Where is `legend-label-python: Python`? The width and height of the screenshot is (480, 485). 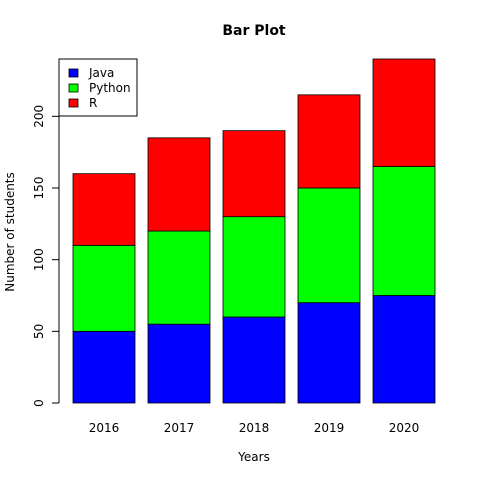 legend-label-python: Python is located at coordinates (110, 88).